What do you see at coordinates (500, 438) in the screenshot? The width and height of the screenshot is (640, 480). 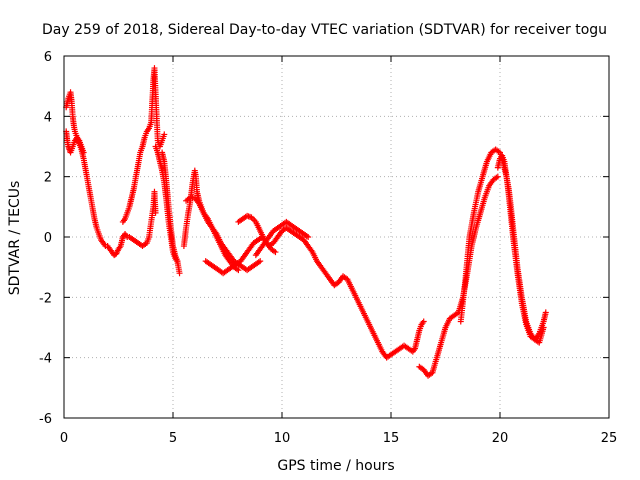 I see `x-tick-label: 20` at bounding box center [500, 438].